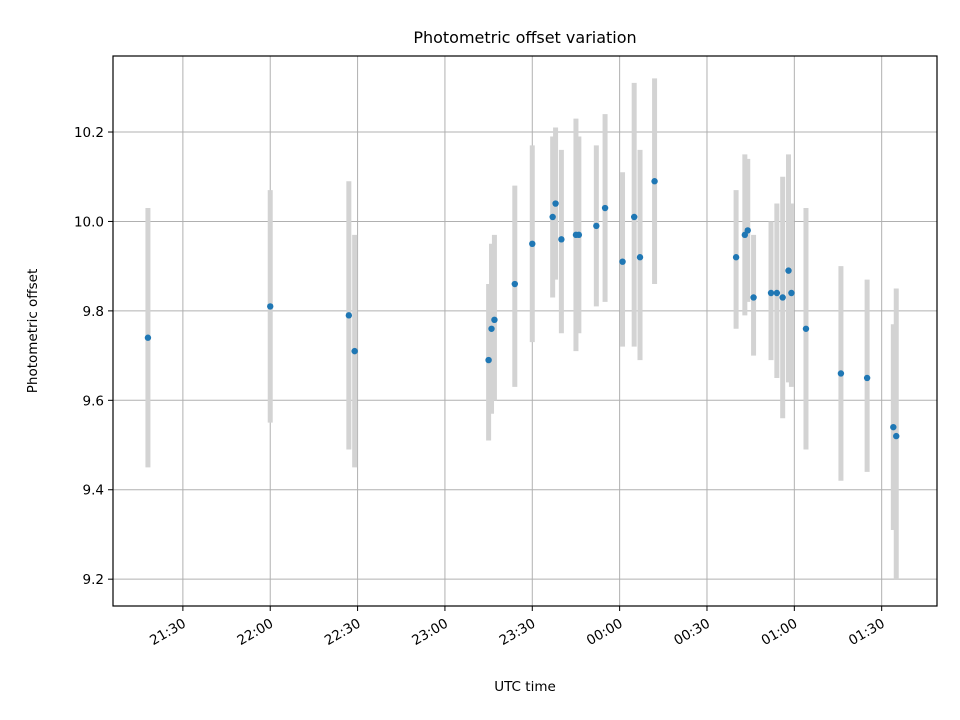  Describe the element at coordinates (93, 312) in the screenshot. I see `y-tick-label: 9.8` at that location.